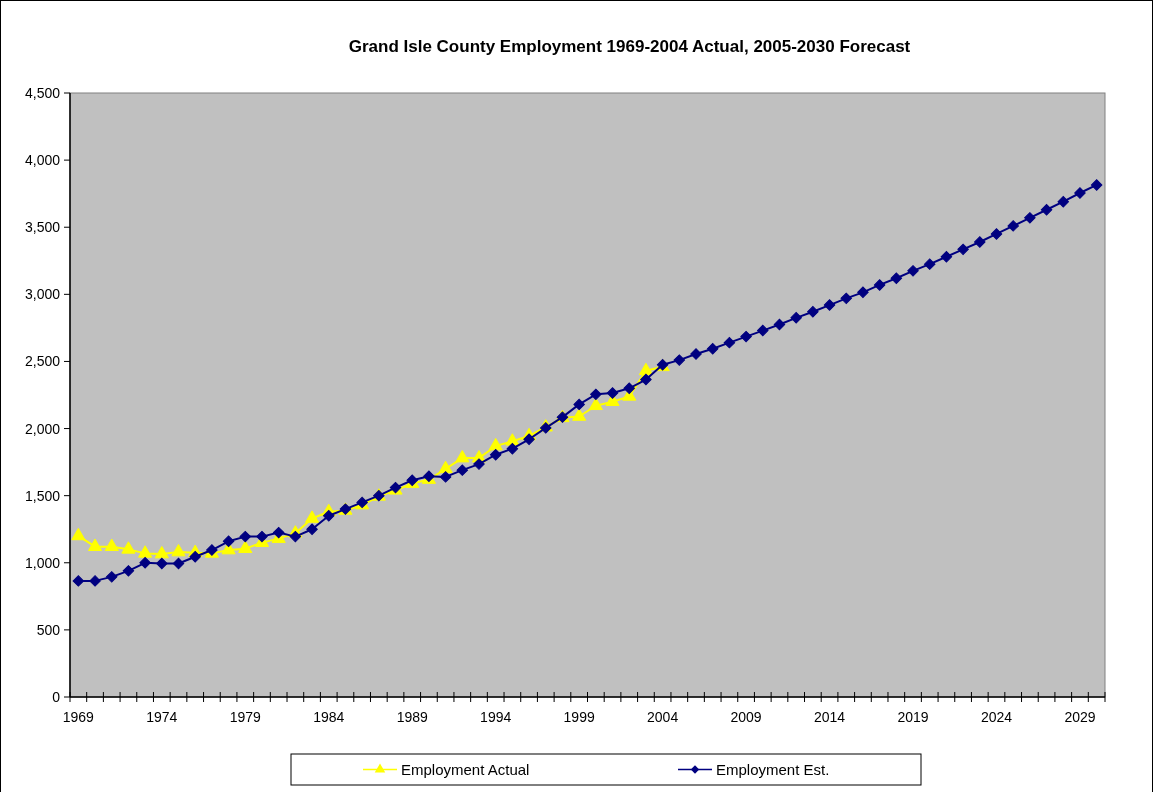 The image size is (1153, 792). I want to click on x-tick-label: 1984, so click(329, 717).